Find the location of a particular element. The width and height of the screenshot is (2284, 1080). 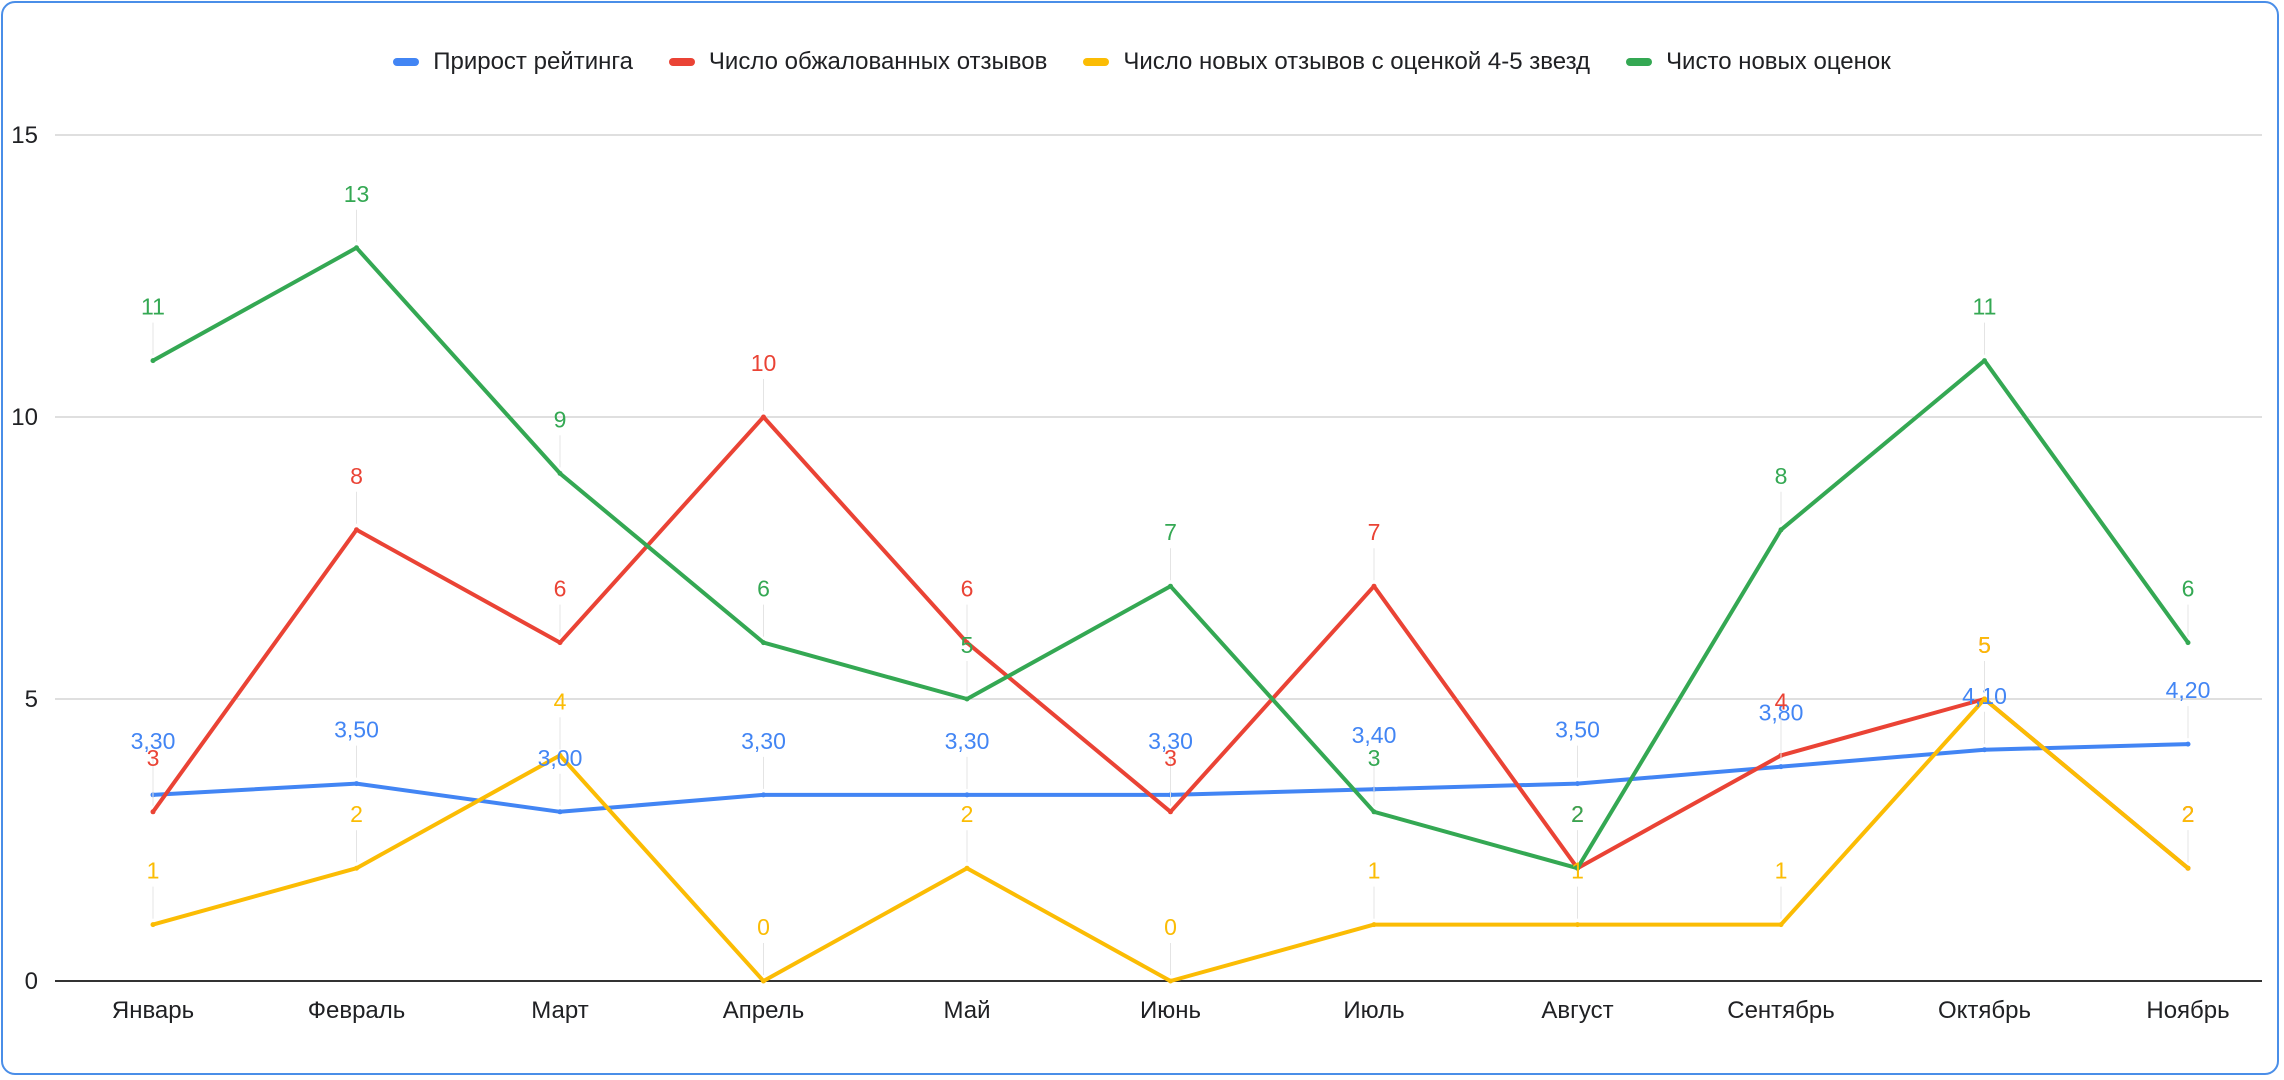

x-tick-label: Май is located at coordinates (966, 1010).